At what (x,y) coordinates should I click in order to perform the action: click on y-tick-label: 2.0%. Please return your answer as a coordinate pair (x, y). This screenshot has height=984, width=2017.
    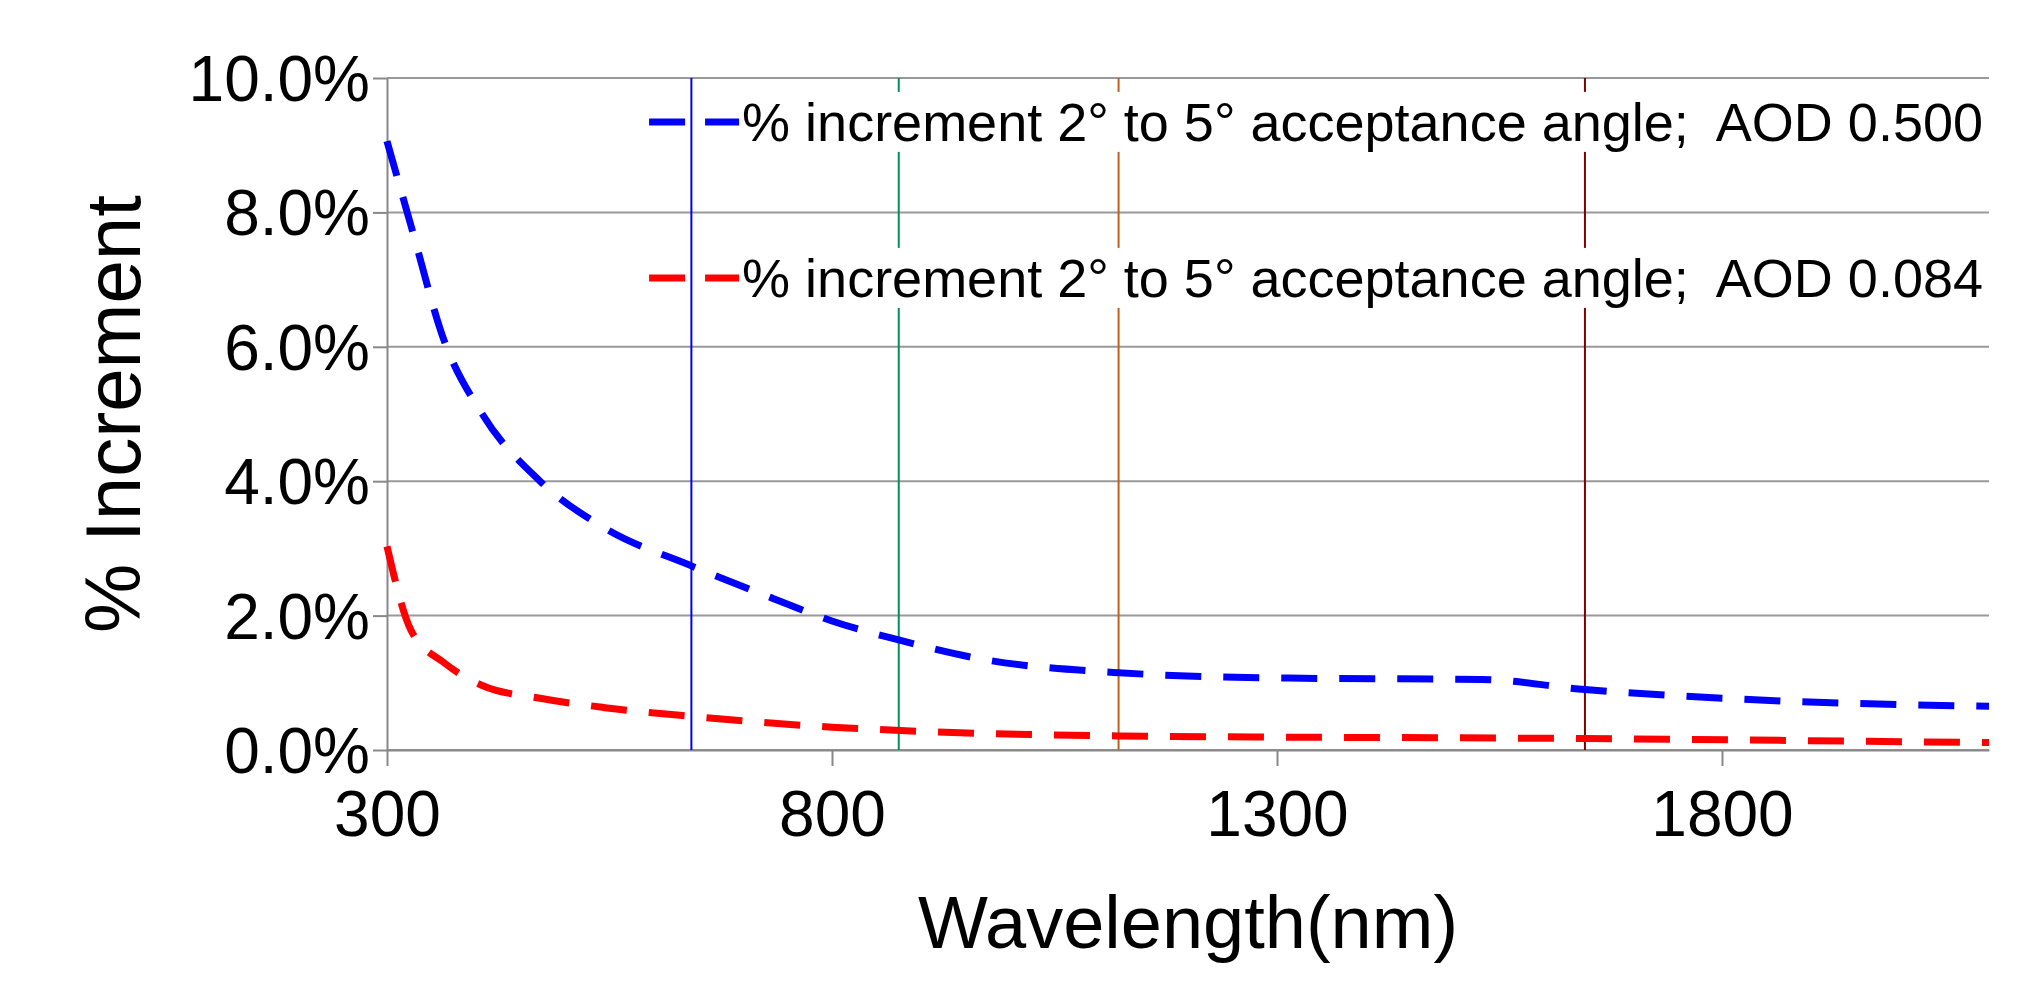
    Looking at the image, I should click on (297, 616).